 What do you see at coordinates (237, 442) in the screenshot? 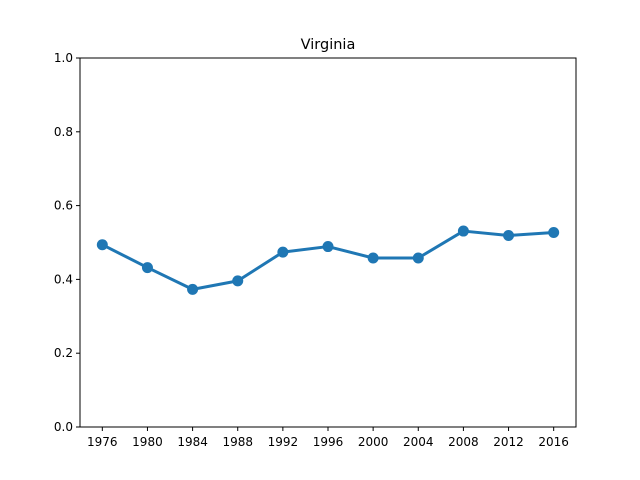
I see `x-tick-label: 1988` at bounding box center [237, 442].